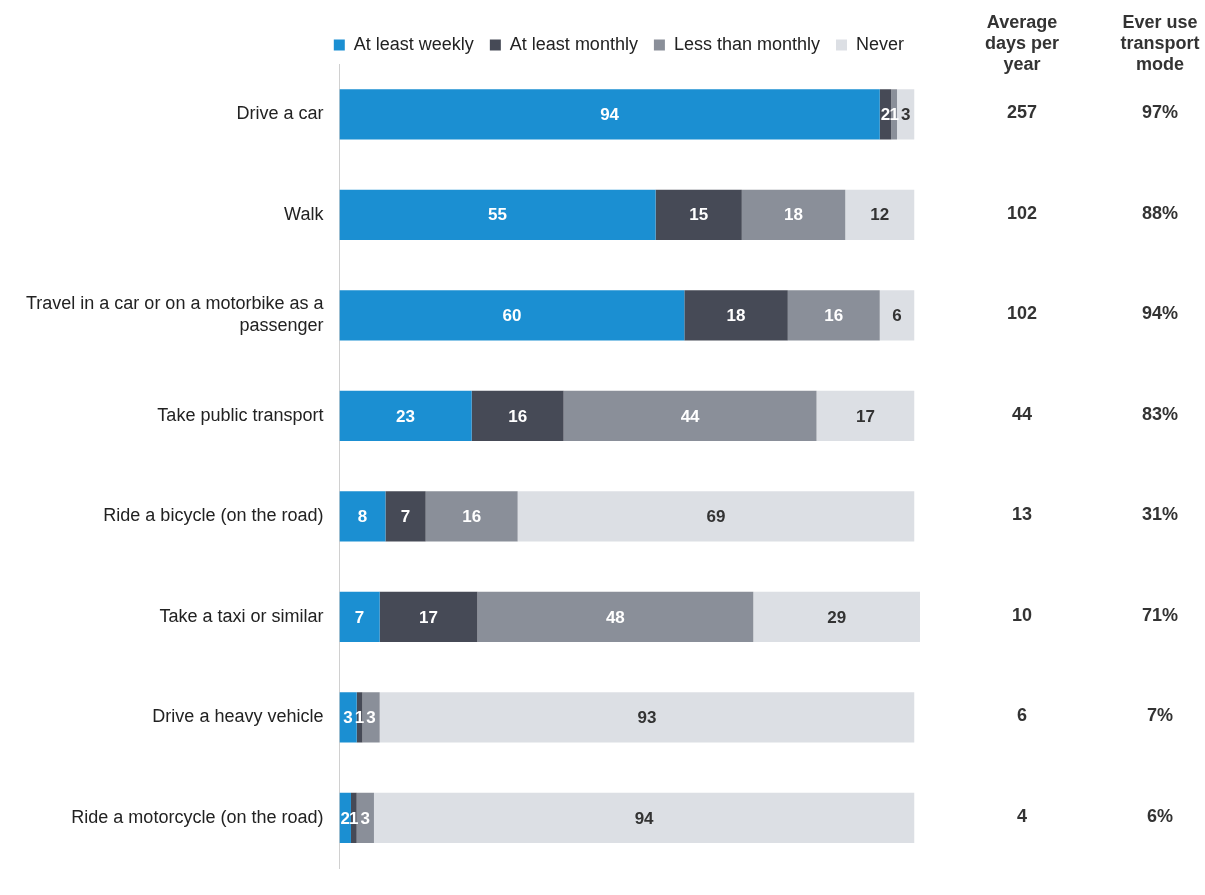 Image resolution: width=1205 pixels, height=895 pixels. What do you see at coordinates (197, 816) in the screenshot?
I see `y-tick-label: Ride a motorcycle (on the road)` at bounding box center [197, 816].